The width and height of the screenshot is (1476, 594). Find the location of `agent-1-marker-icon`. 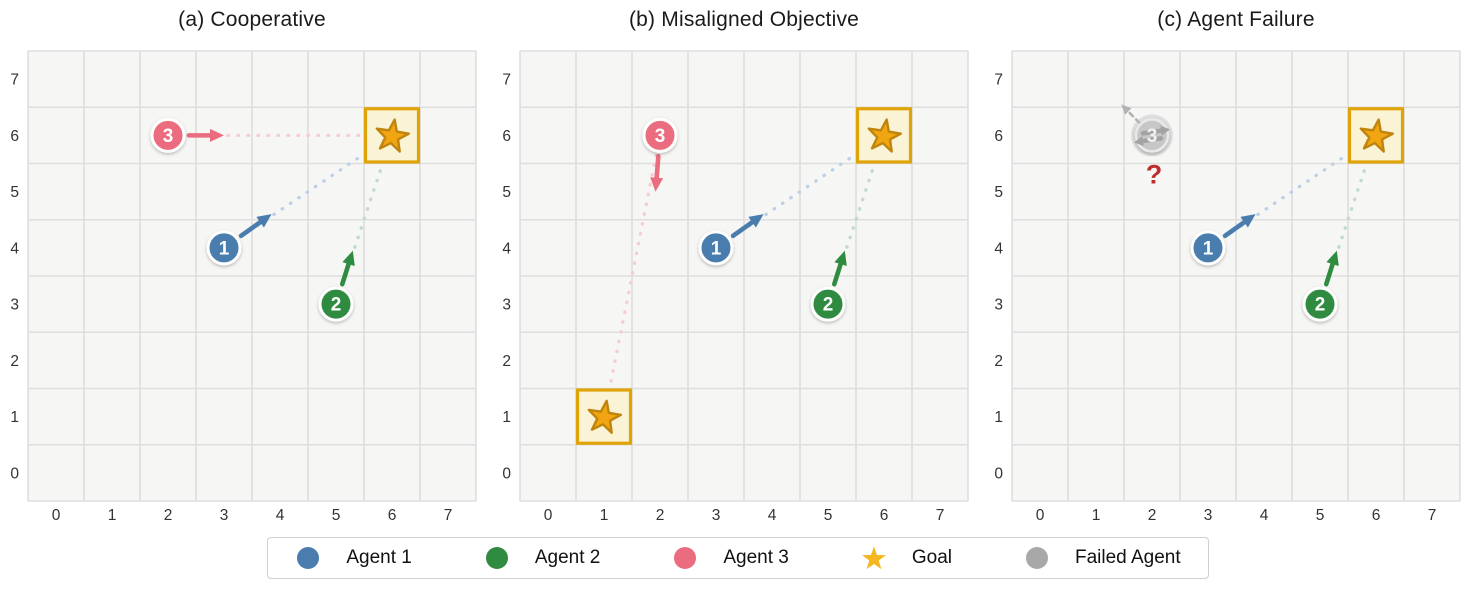

agent-1-marker-icon is located at coordinates (308, 558).